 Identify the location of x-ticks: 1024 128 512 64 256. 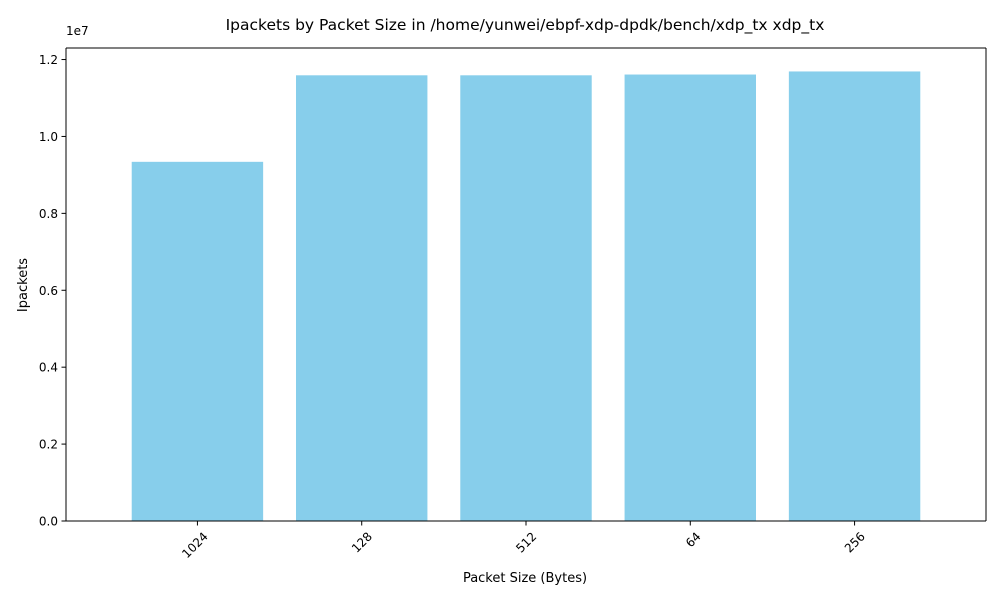
(523, 541).